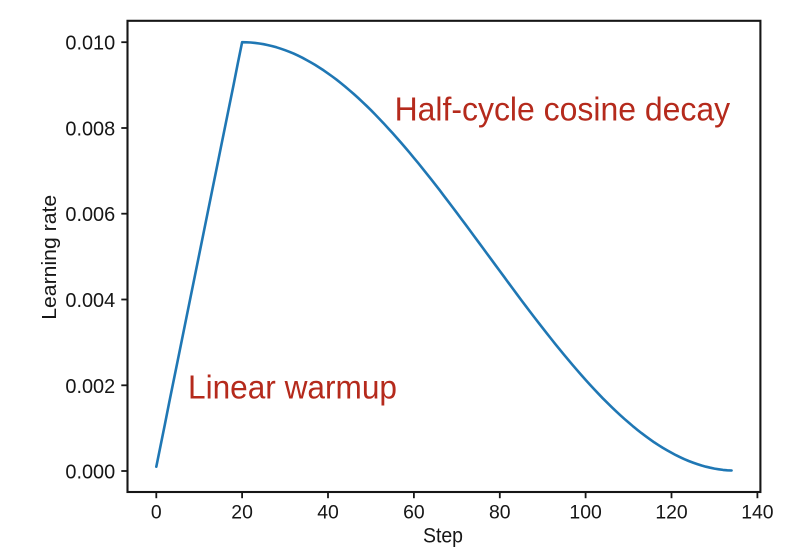 Image resolution: width=800 pixels, height=554 pixels. I want to click on svg-text: 140, so click(757, 513).